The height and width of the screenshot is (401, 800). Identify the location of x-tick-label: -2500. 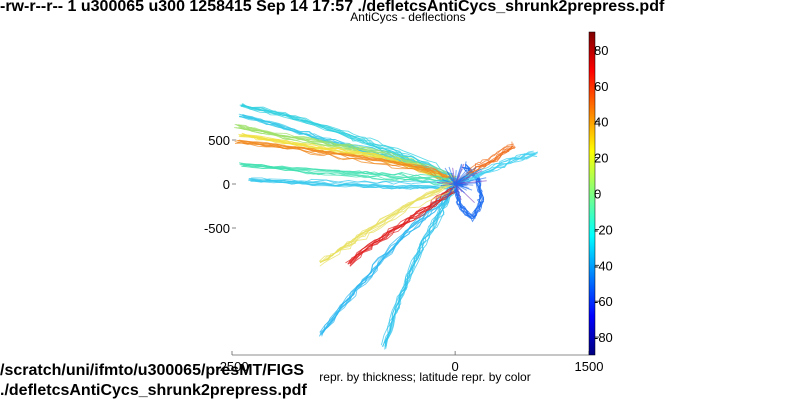
(231, 366).